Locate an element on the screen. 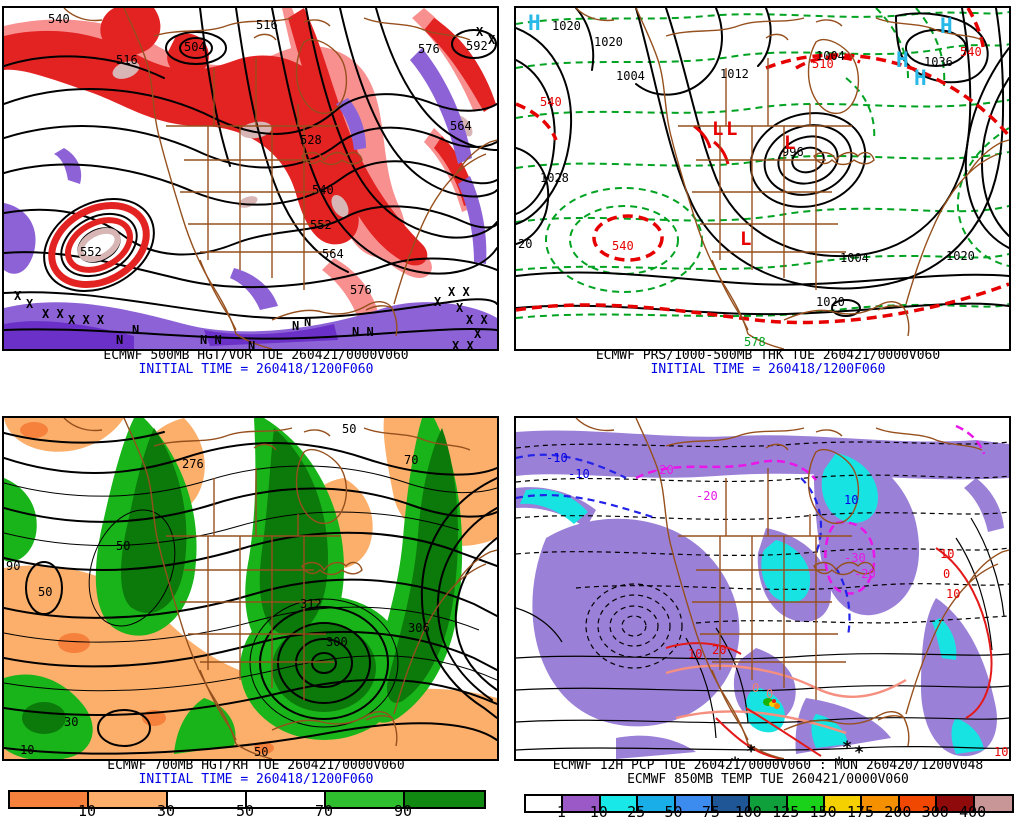  contour-label: -20 is located at coordinates (865, 574).